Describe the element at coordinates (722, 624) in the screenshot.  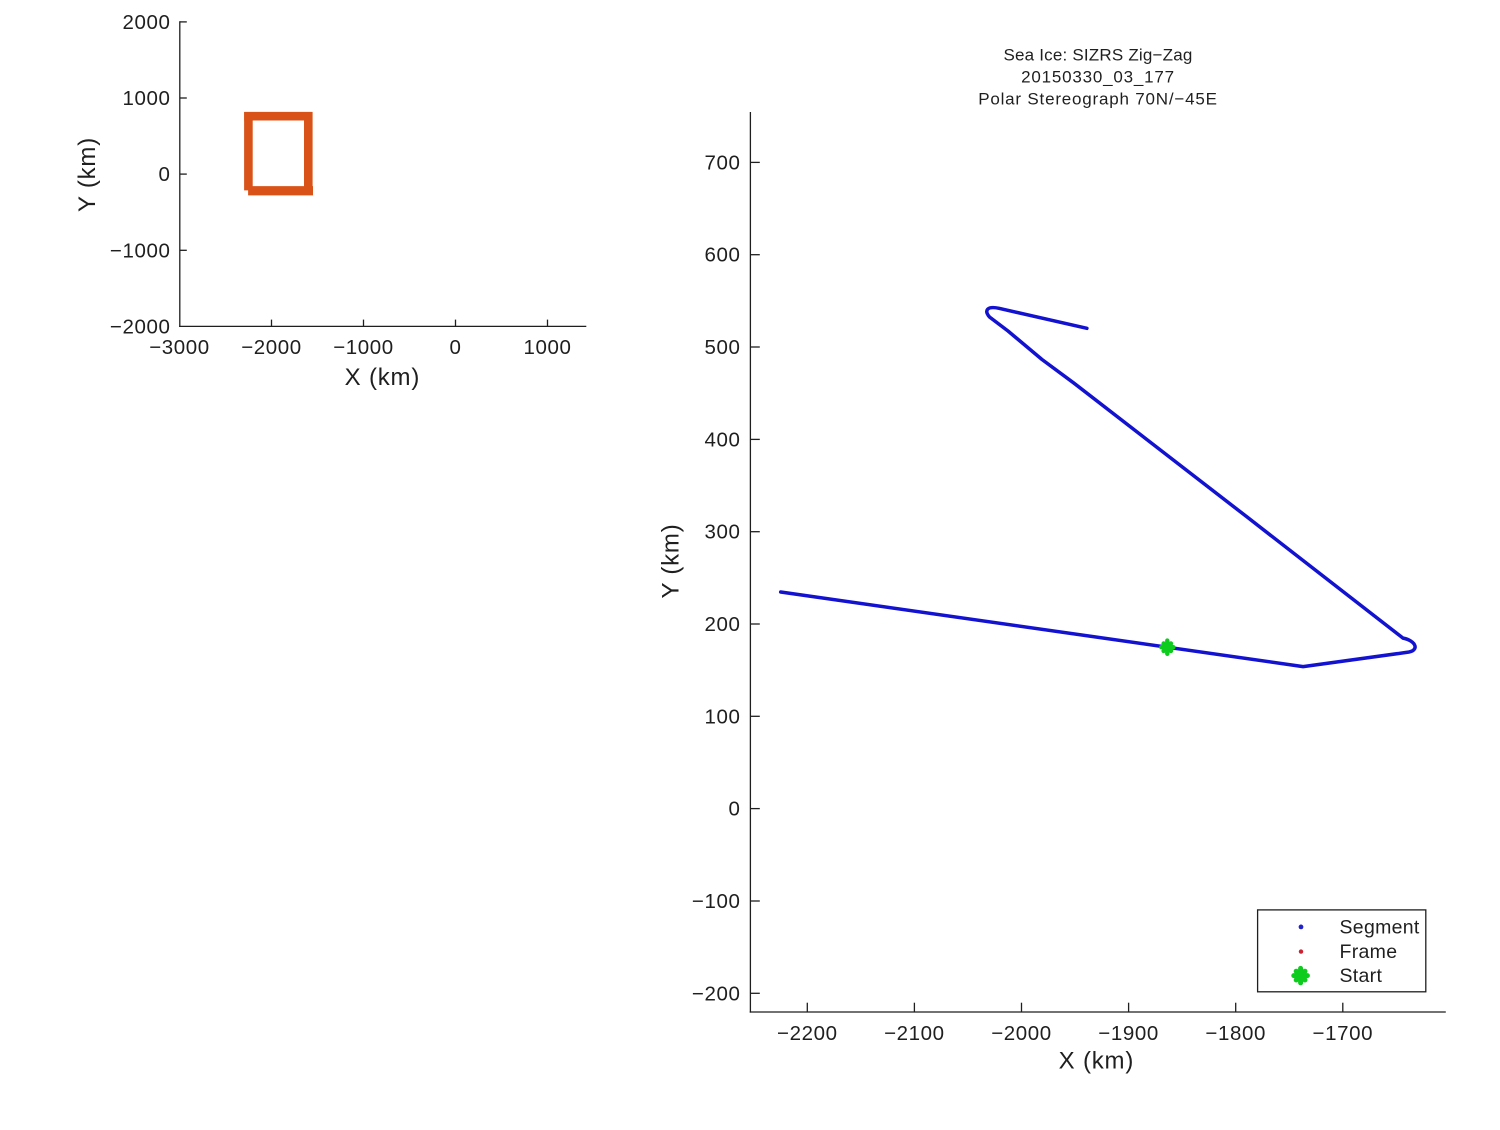
I see `svg-text: 200` at that location.